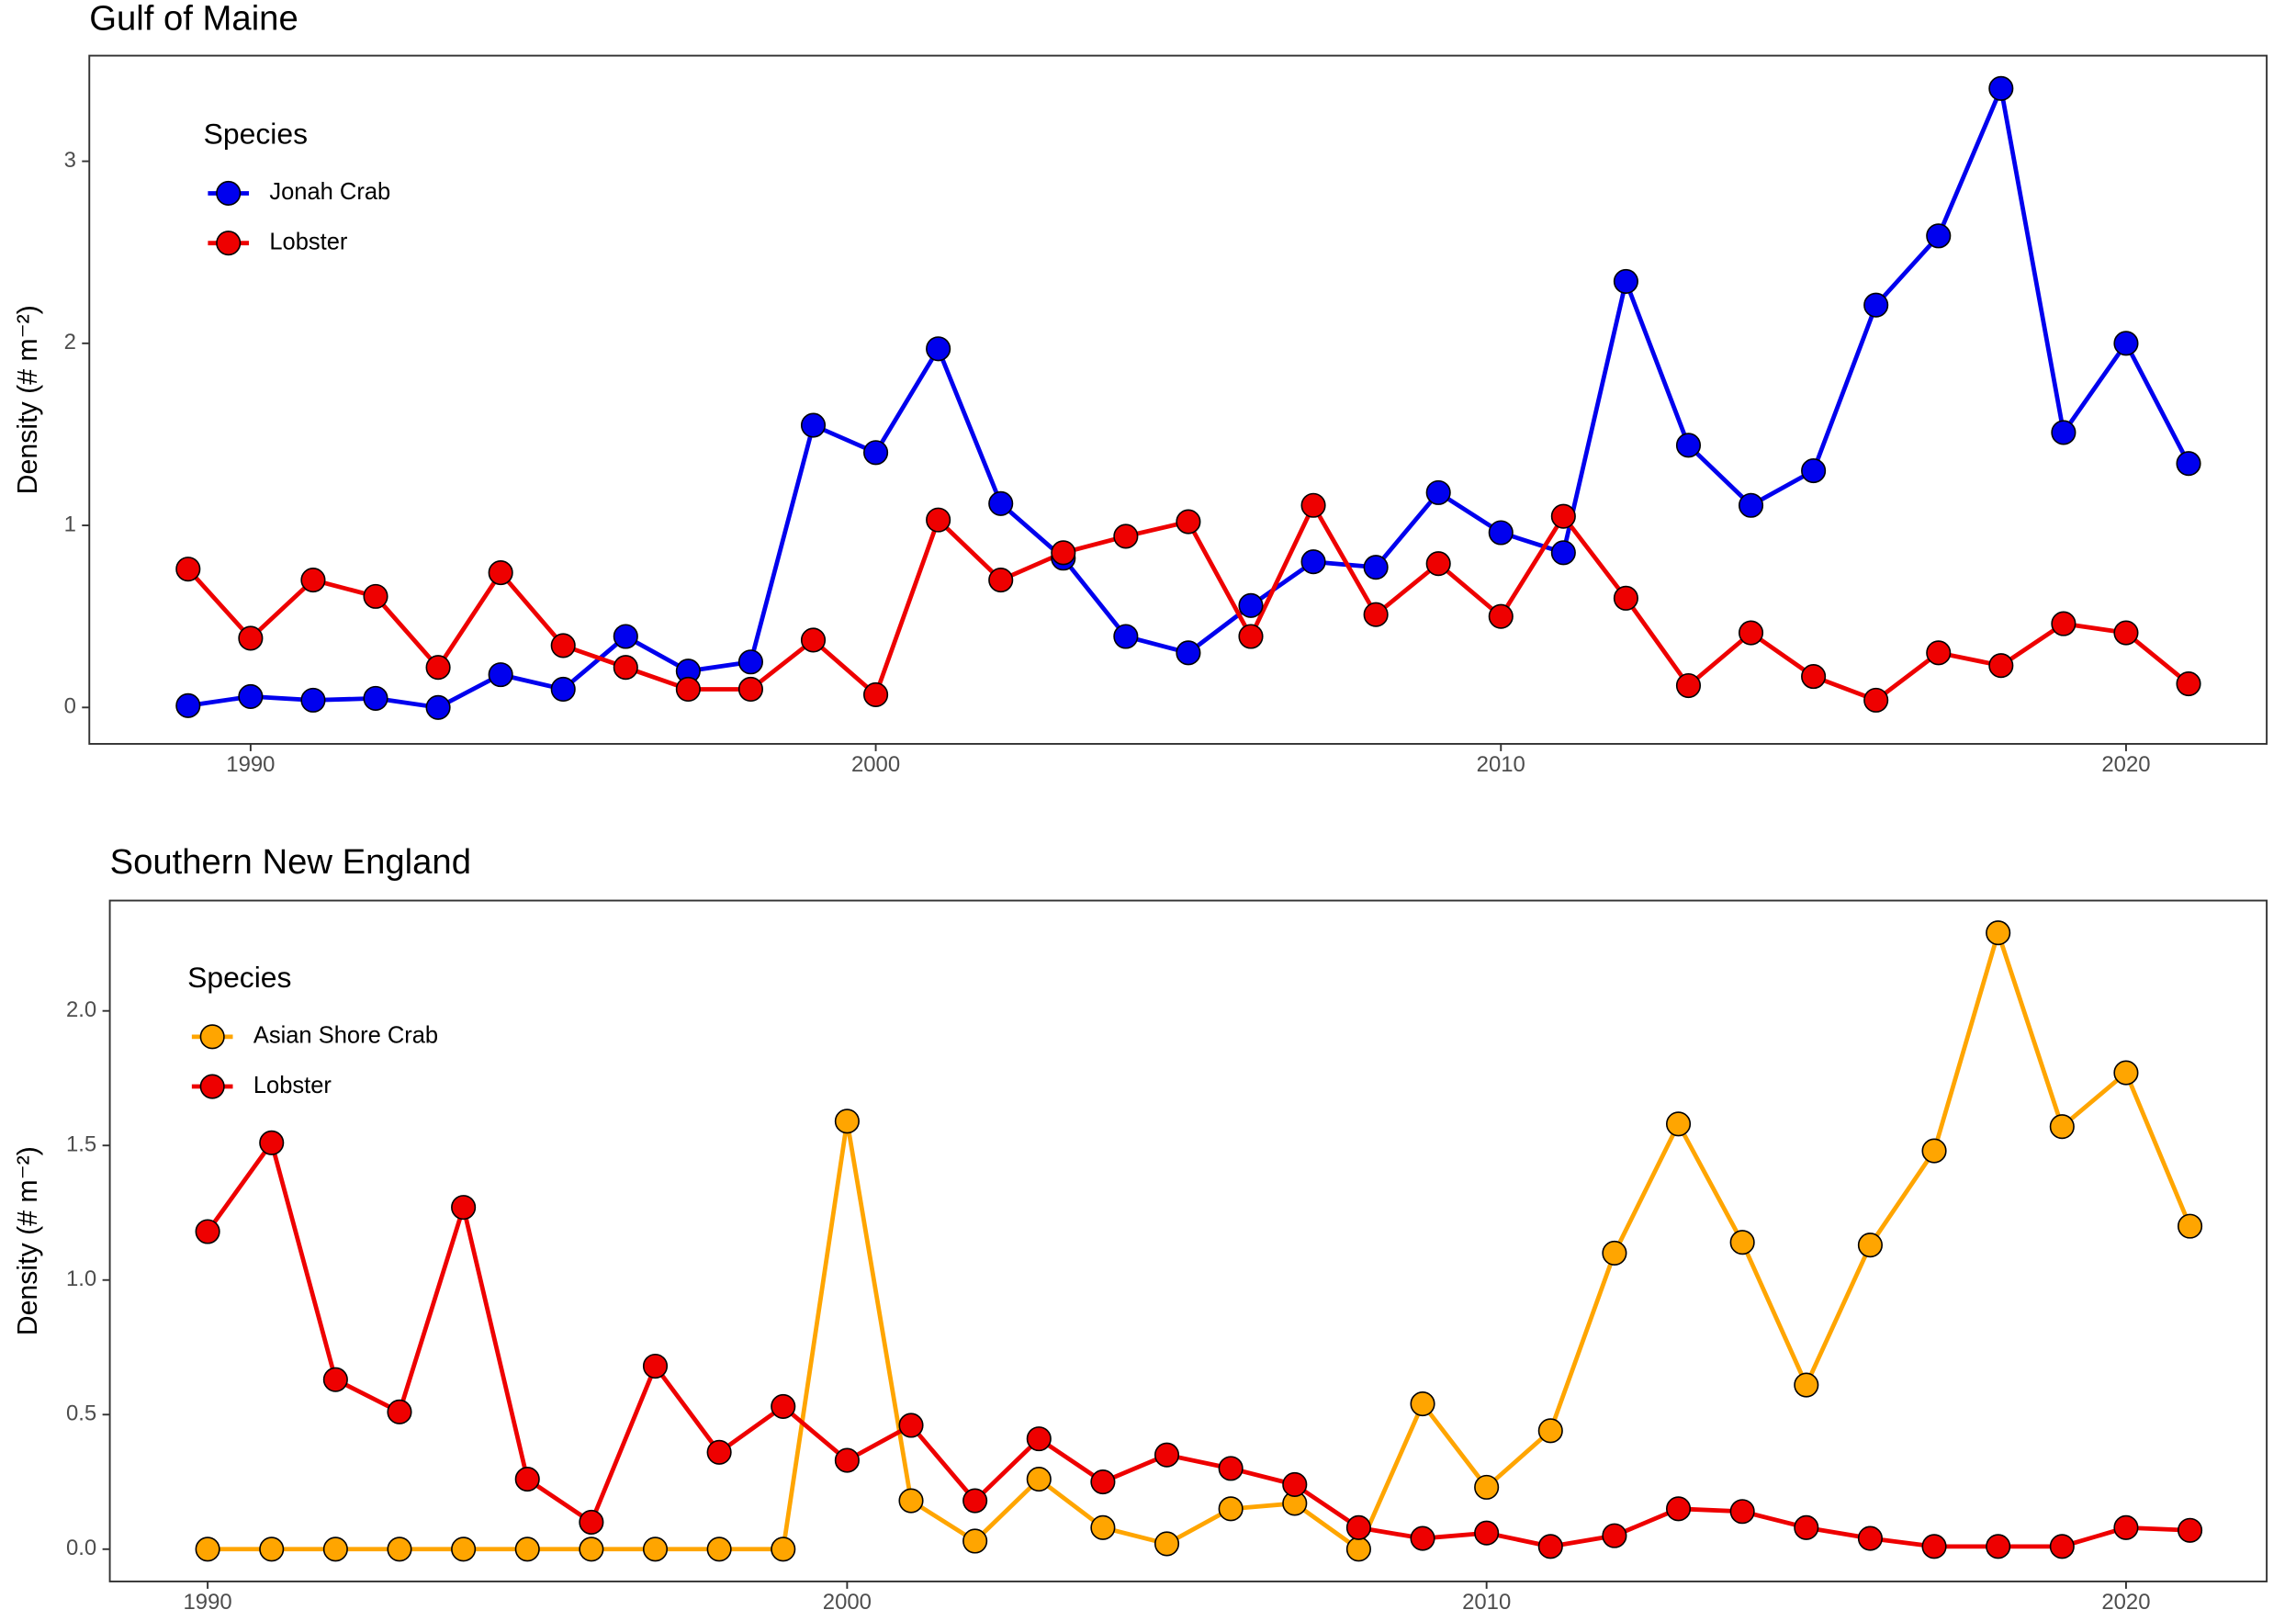  What do you see at coordinates (81, 1548) in the screenshot?
I see `y-tick-label: 0.0` at bounding box center [81, 1548].